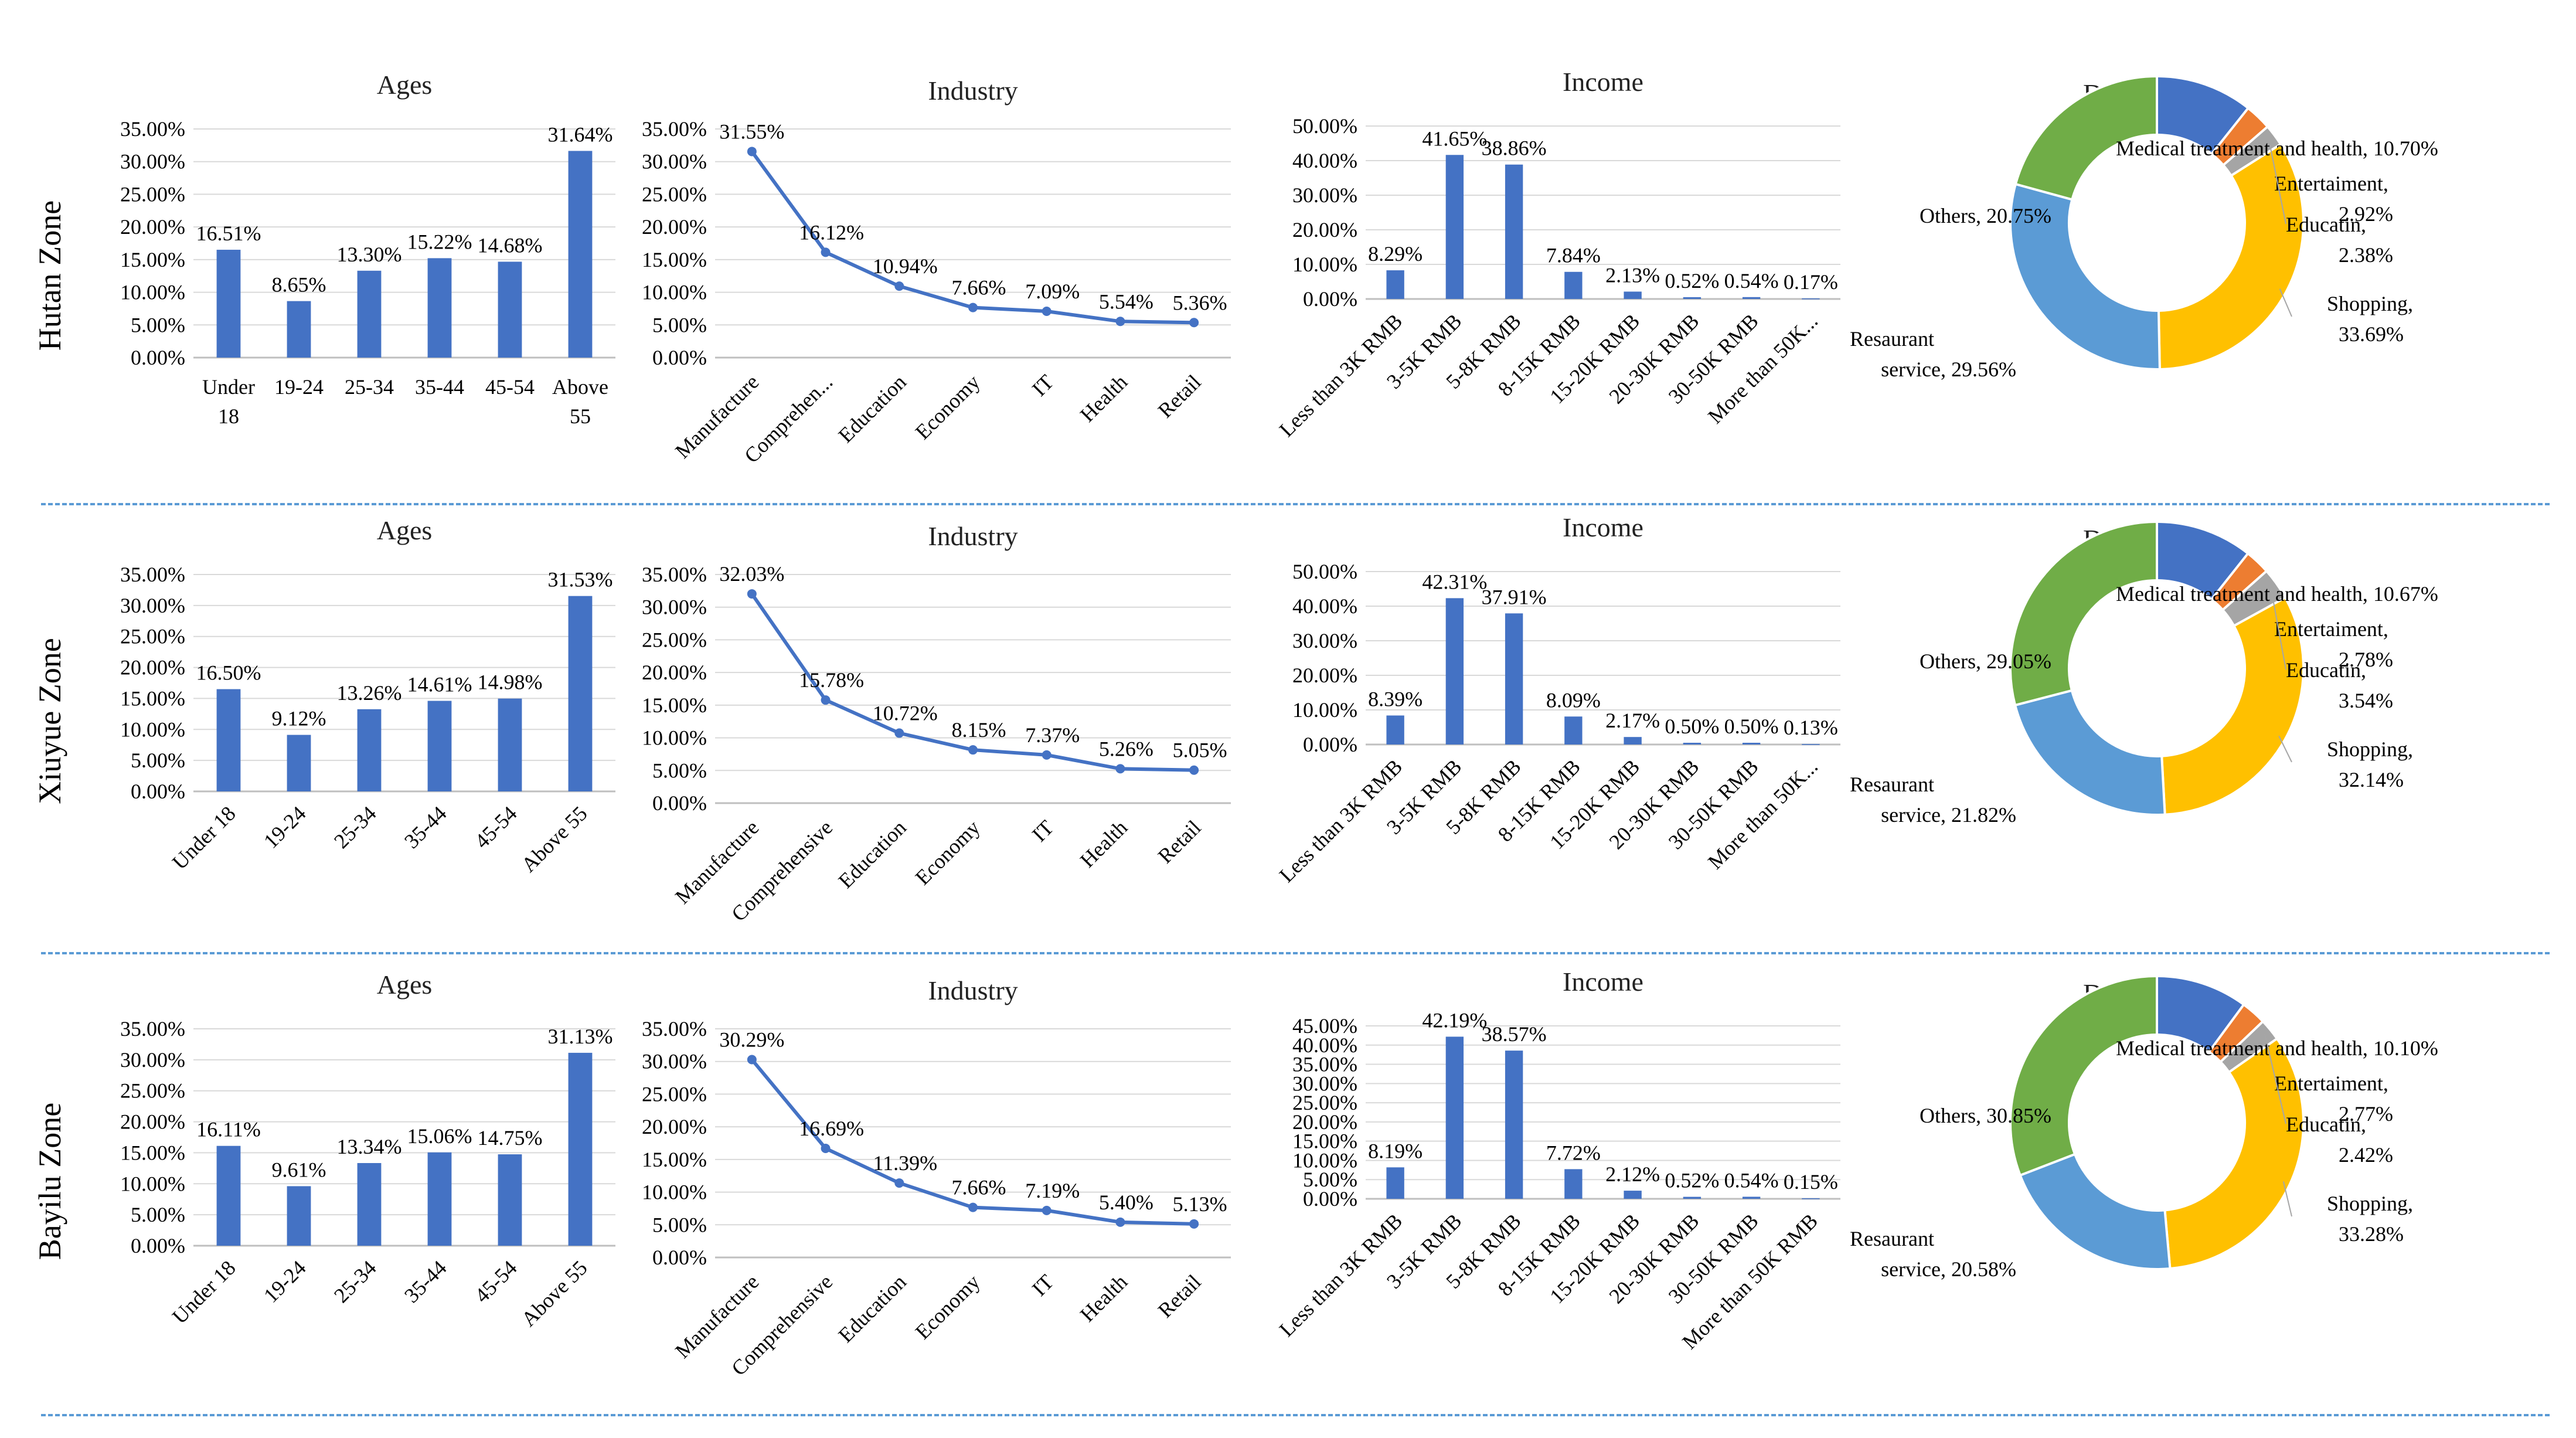 The height and width of the screenshot is (1438, 2576). What do you see at coordinates (948, 852) in the screenshot?
I see `row2-industry-x-tick: Economy` at bounding box center [948, 852].